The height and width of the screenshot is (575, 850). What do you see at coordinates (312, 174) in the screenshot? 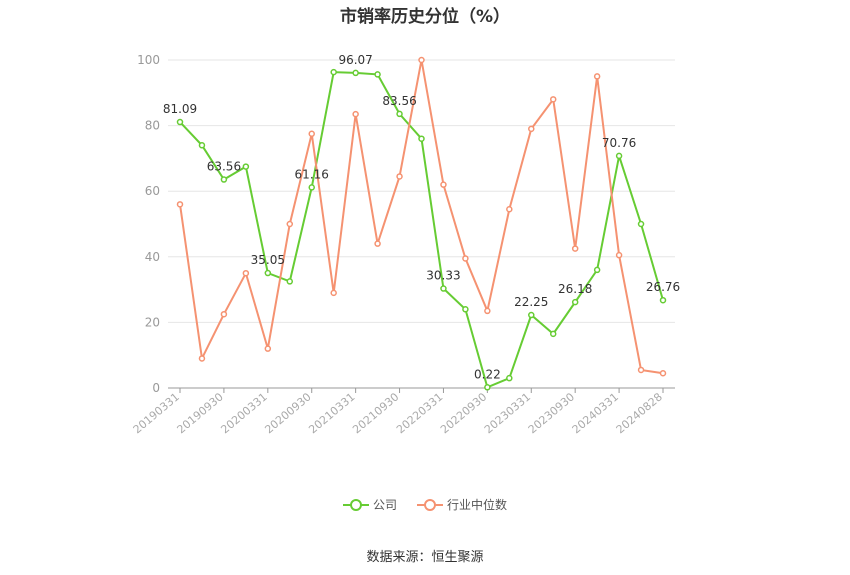
I see `data-label: 61.16` at bounding box center [312, 174].